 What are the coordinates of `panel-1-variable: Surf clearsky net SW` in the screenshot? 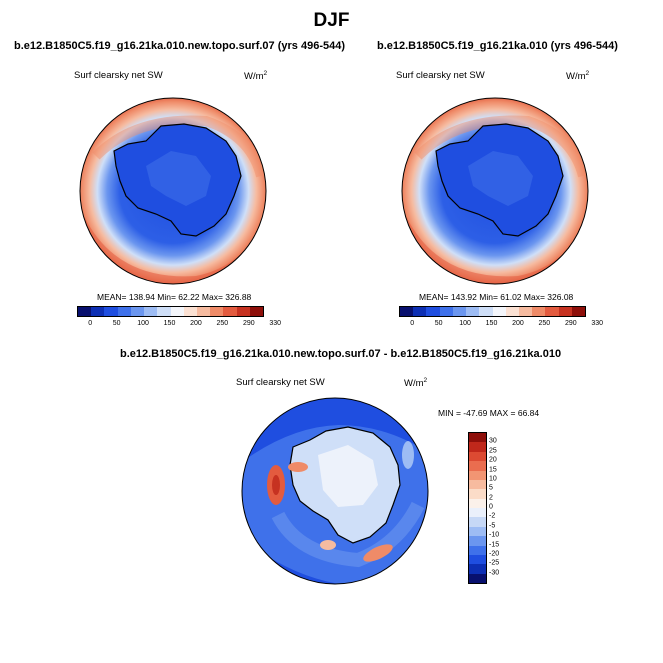 It's located at (118, 75).